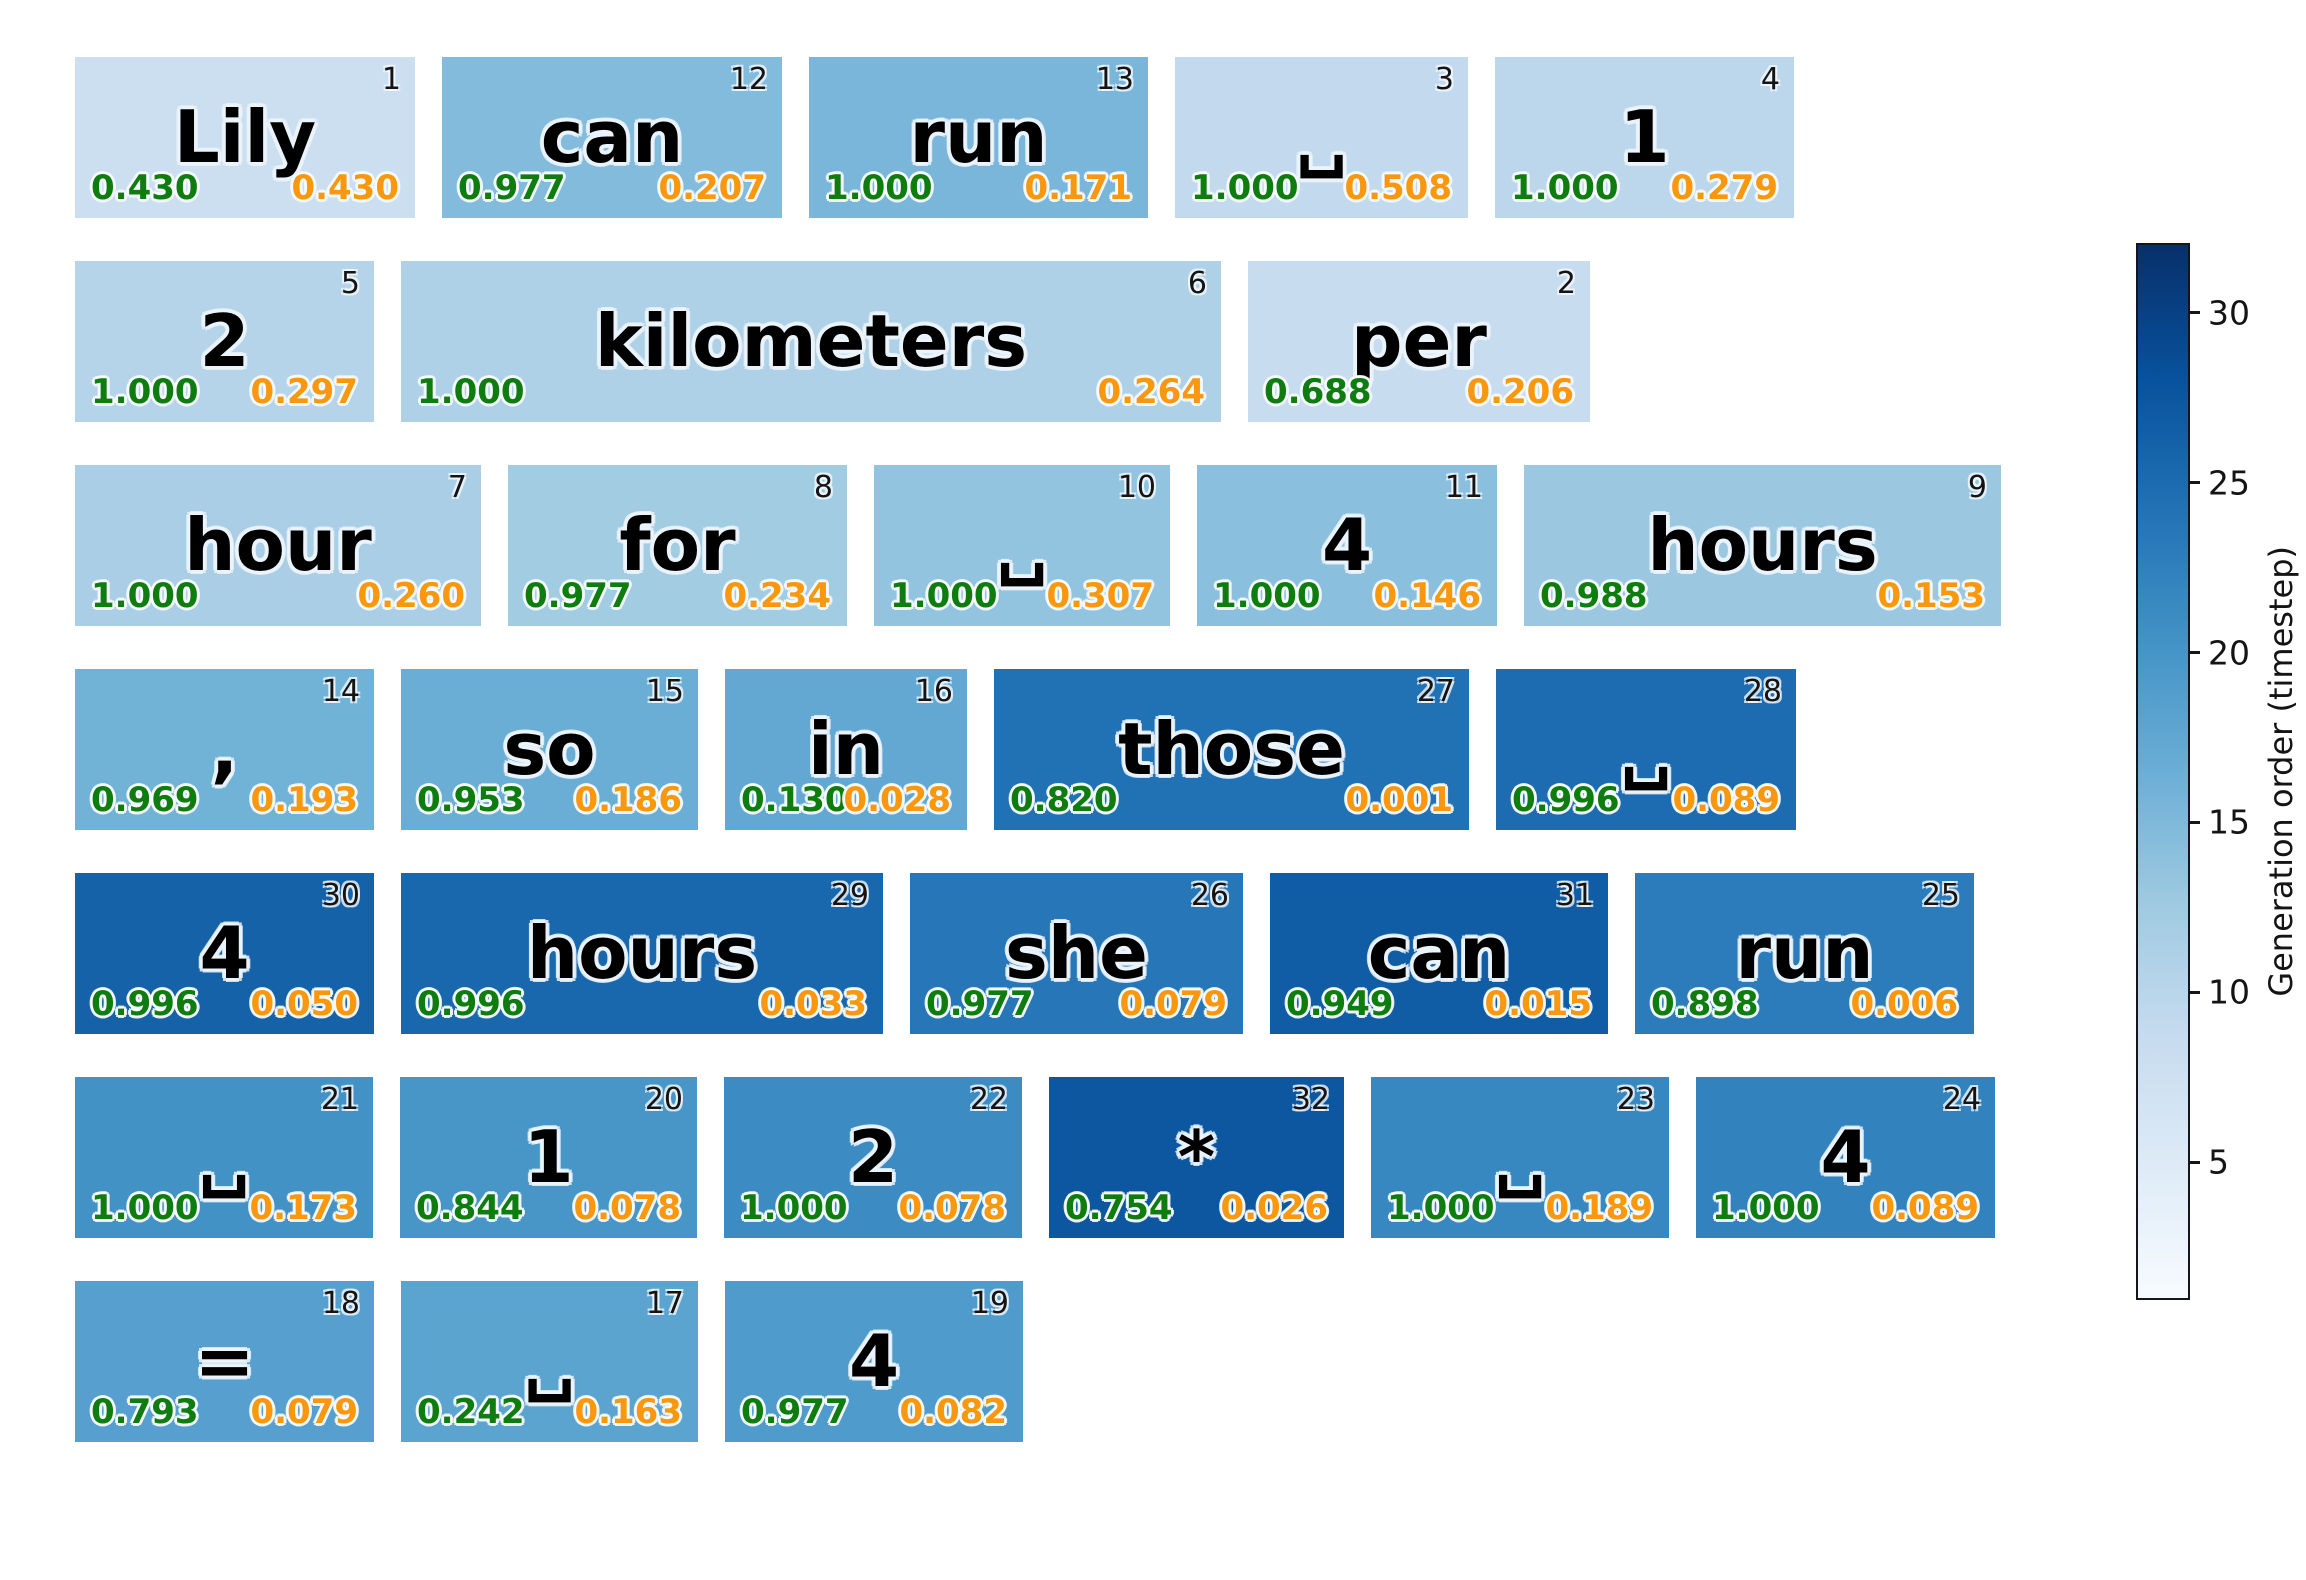 Image resolution: width=2306 pixels, height=1580 pixels. Describe the element at coordinates (628, 800) in the screenshot. I see `token-prob-orange: 0.186` at that location.